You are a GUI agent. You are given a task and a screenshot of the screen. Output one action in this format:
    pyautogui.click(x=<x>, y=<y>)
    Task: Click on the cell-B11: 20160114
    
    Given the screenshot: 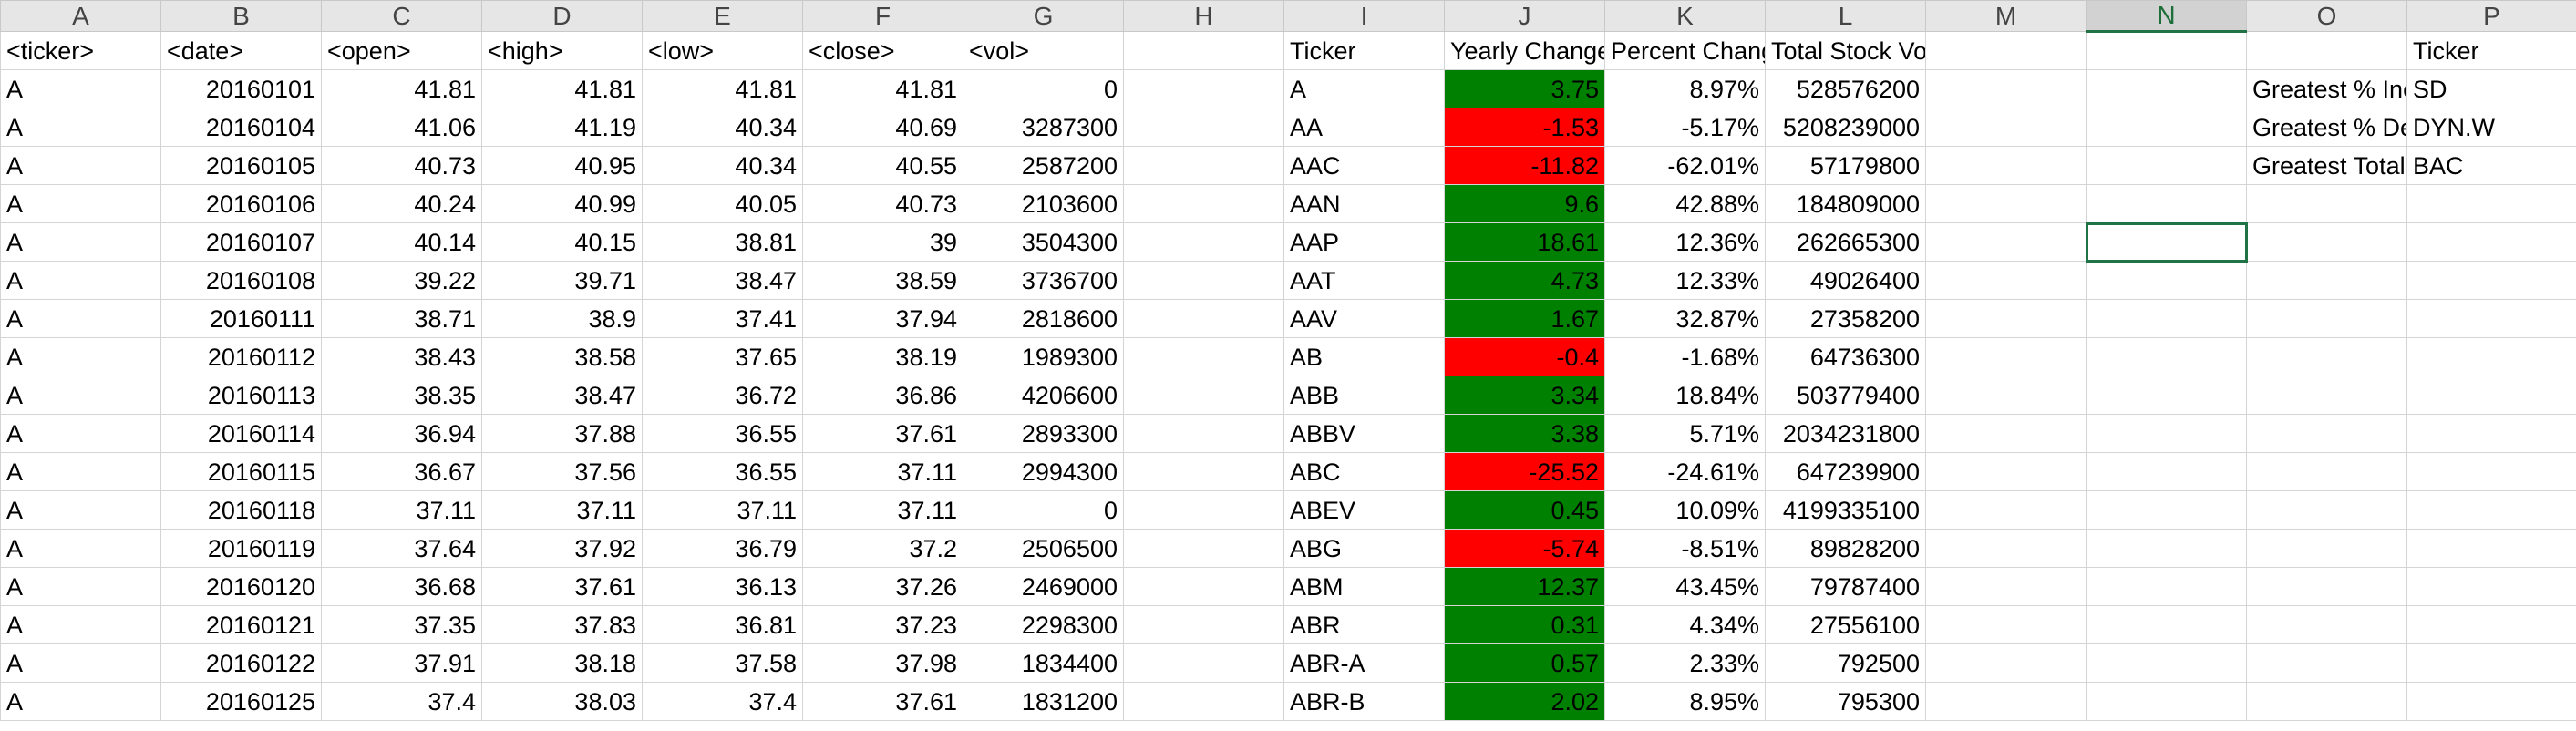 What is the action you would take?
    pyautogui.click(x=241, y=434)
    